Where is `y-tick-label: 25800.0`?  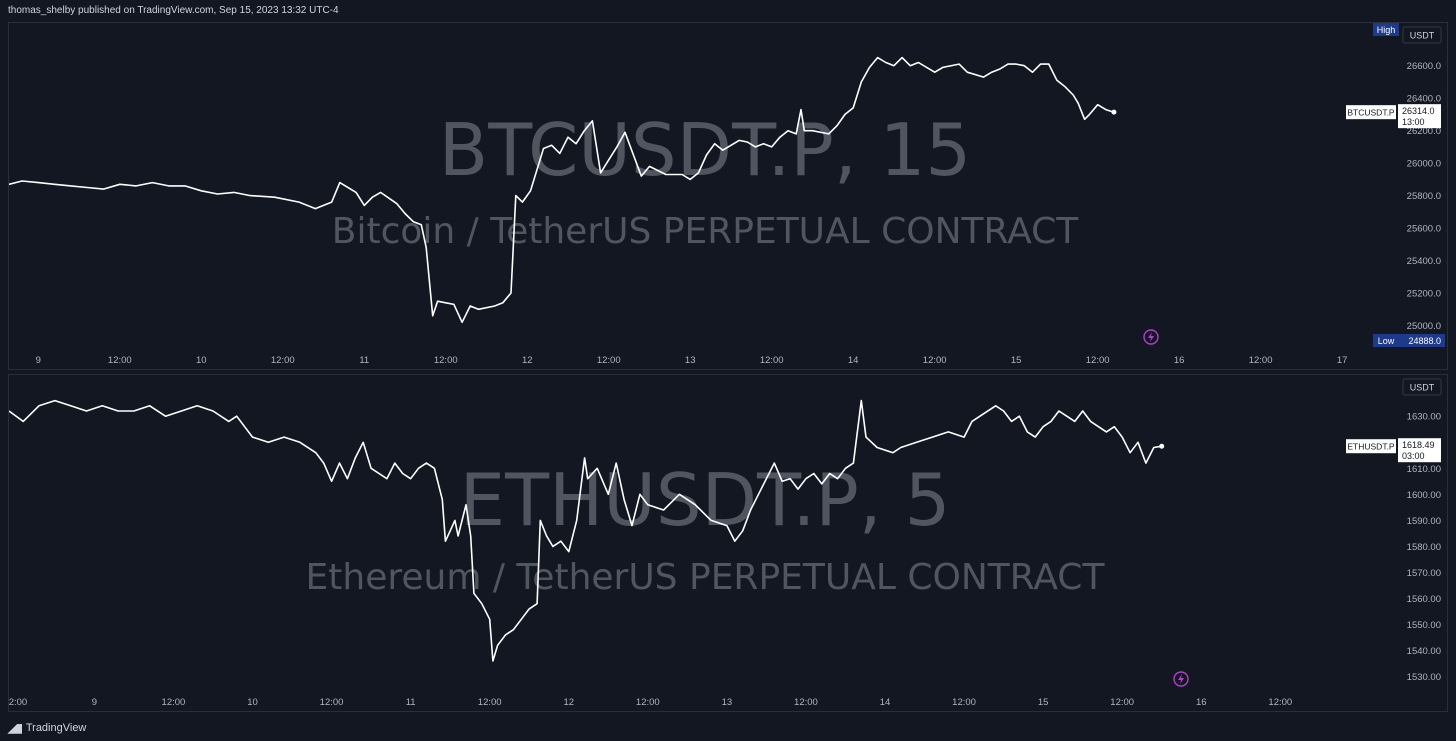
y-tick-label: 25800.0 is located at coordinates (1424, 196).